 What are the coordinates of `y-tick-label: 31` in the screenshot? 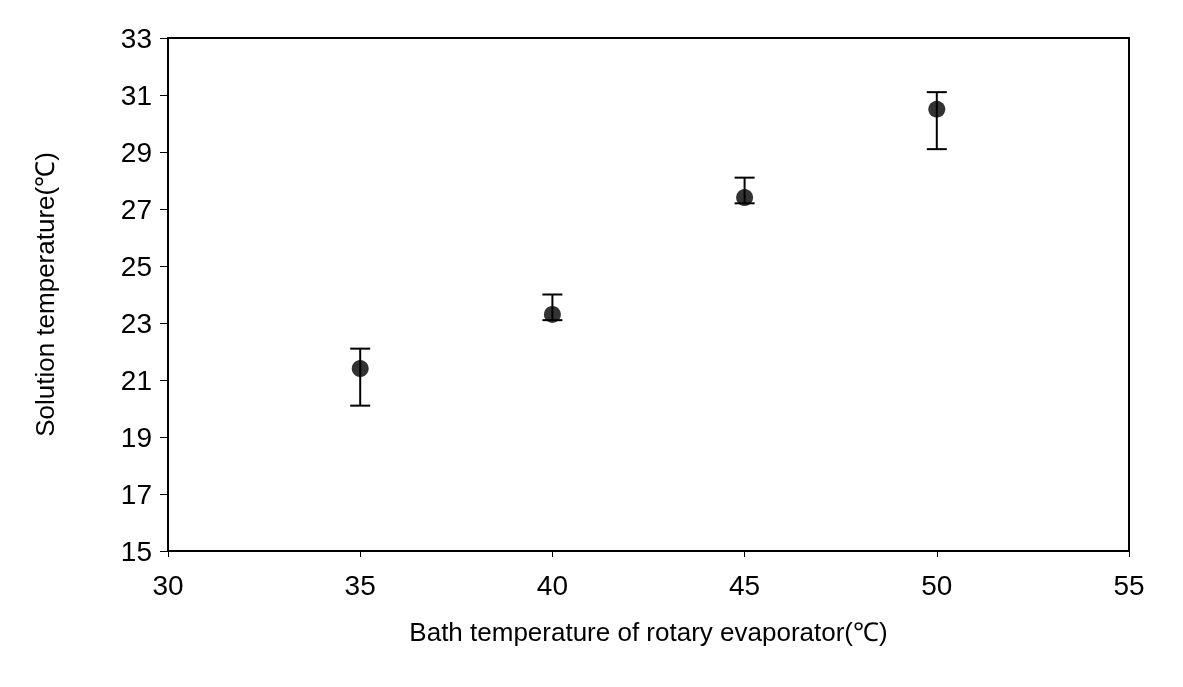 It's located at (136, 95).